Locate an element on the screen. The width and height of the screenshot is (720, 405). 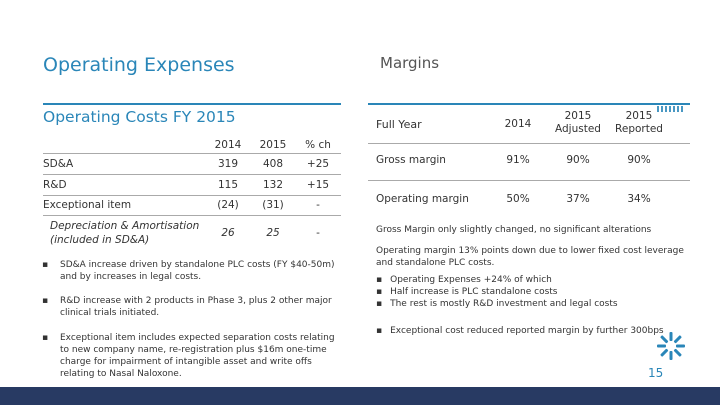
table-cell: +15 is located at coordinates (318, 185).